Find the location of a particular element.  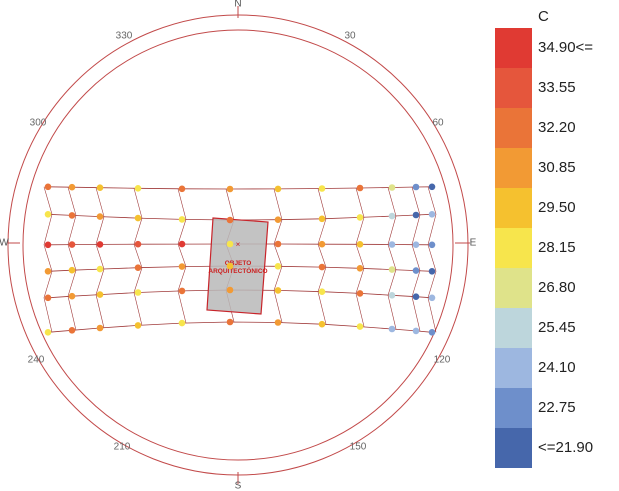

legend-color-bar is located at coordinates (513, 248).